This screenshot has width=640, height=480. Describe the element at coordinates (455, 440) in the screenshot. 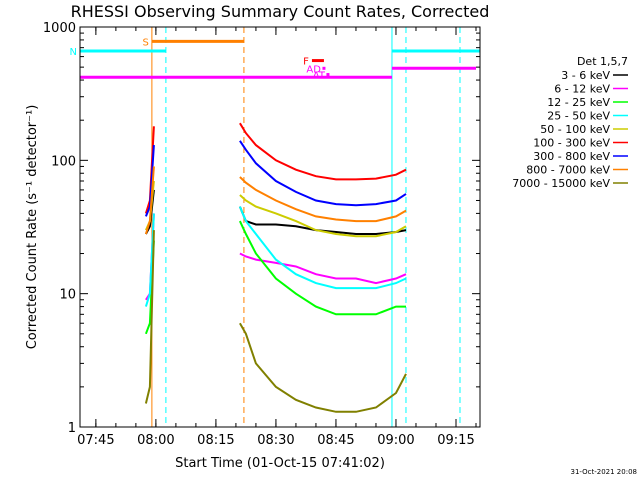

I see `x-tick-label: 09:15` at that location.